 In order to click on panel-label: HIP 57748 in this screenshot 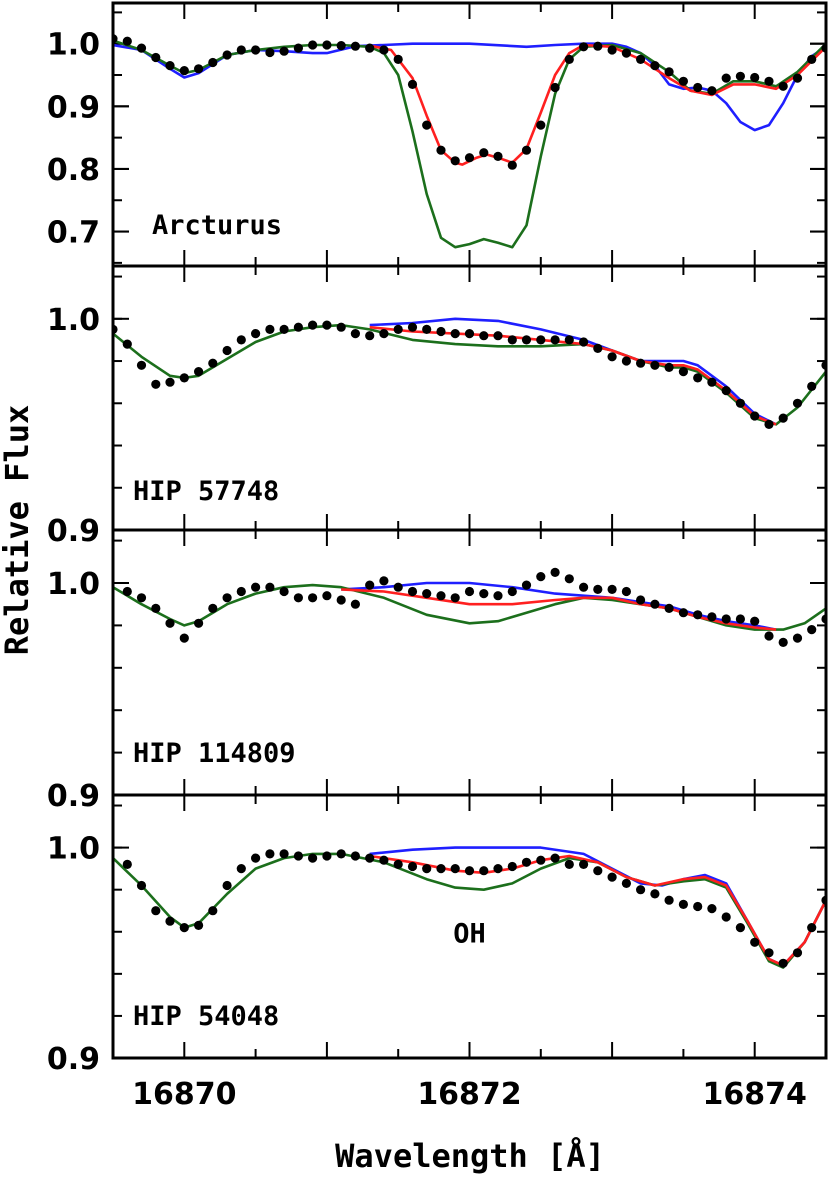, I will do `click(206, 491)`.